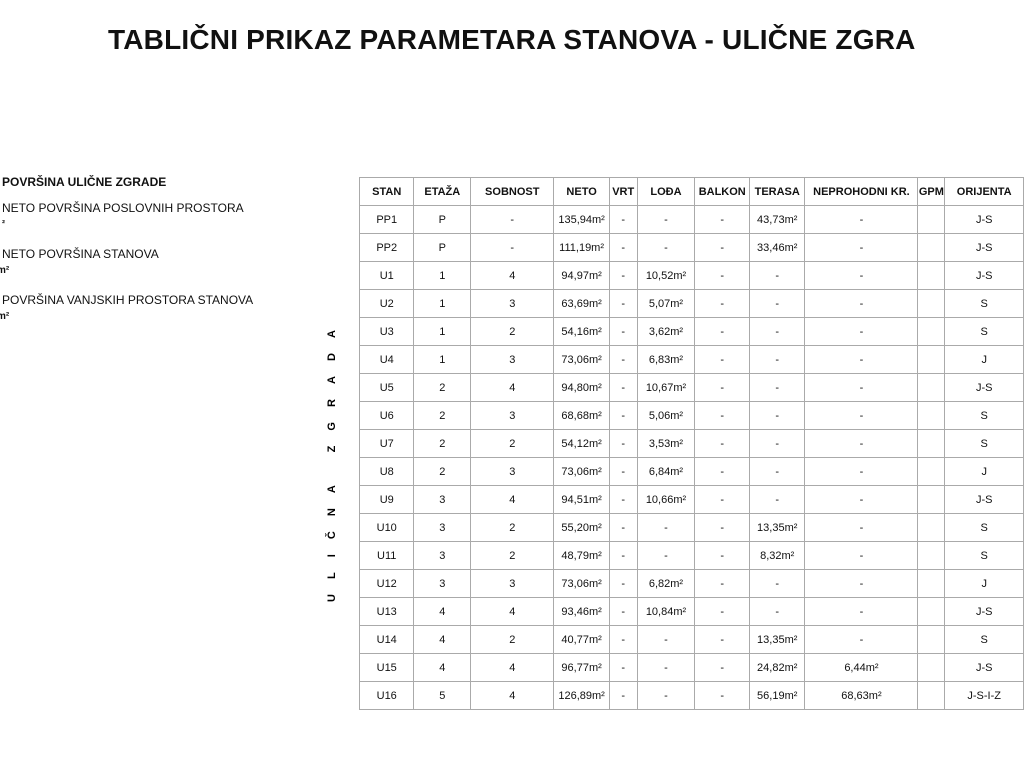  Describe the element at coordinates (581, 611) in the screenshot. I see `table-cell: 93,46m²` at that location.